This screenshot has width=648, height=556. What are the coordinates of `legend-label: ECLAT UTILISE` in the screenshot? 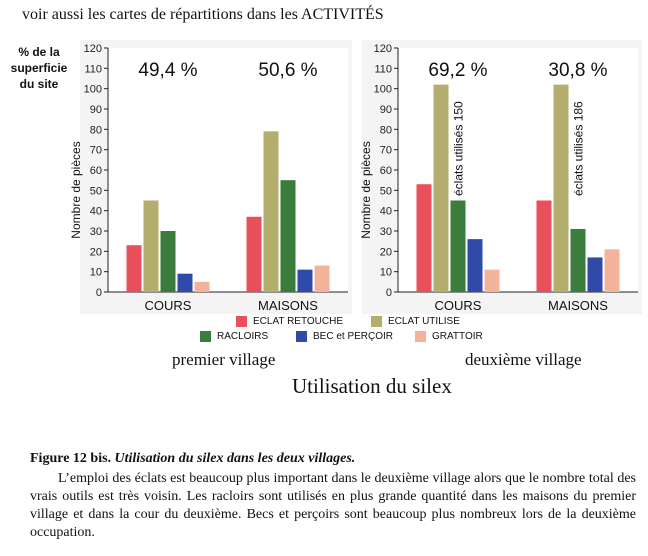 It's located at (424, 321).